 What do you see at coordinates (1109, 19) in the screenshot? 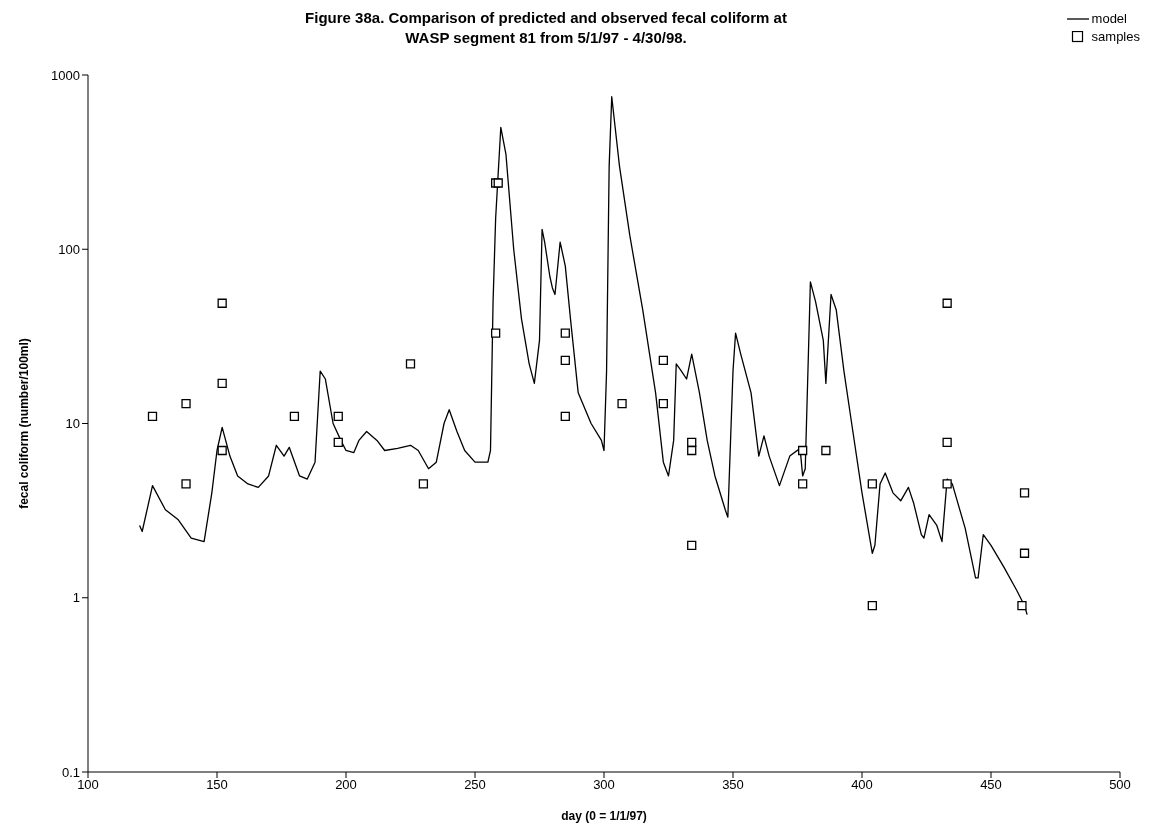
I see `legend-label: model` at bounding box center [1109, 19].